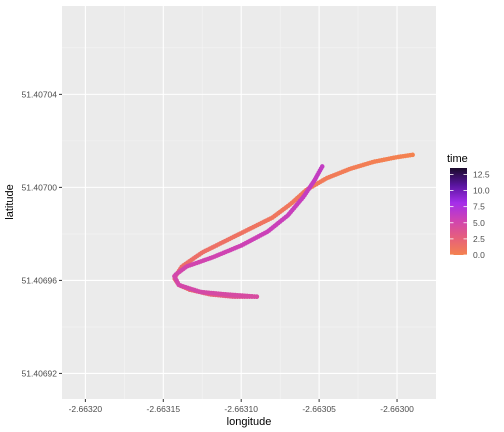 The width and height of the screenshot is (504, 432). What do you see at coordinates (86, 409) in the screenshot?
I see `x-tick-label: -2.66320` at bounding box center [86, 409].